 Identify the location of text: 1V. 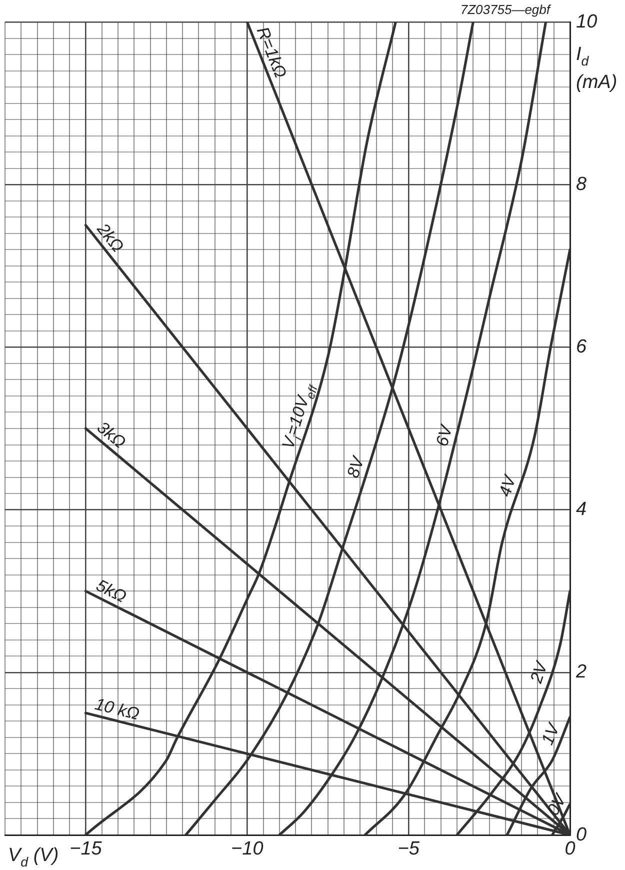
(551, 734).